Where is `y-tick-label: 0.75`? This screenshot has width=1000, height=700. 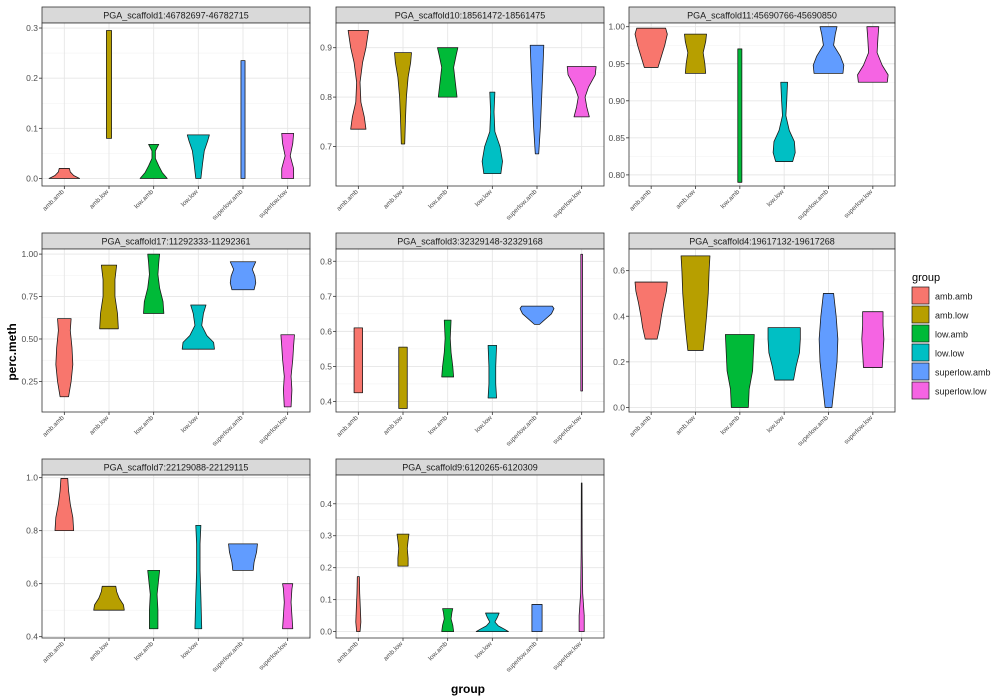 y-tick-label: 0.75 is located at coordinates (29, 297).